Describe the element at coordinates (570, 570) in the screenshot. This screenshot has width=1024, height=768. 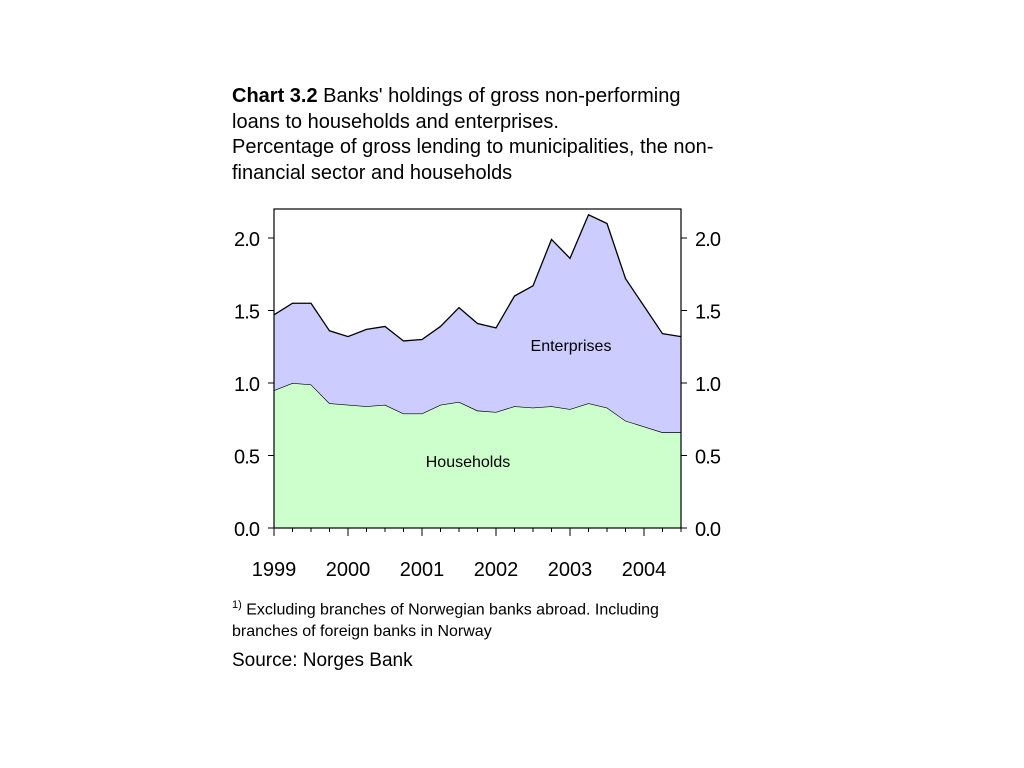
I see `x-tick-label: 2003` at that location.